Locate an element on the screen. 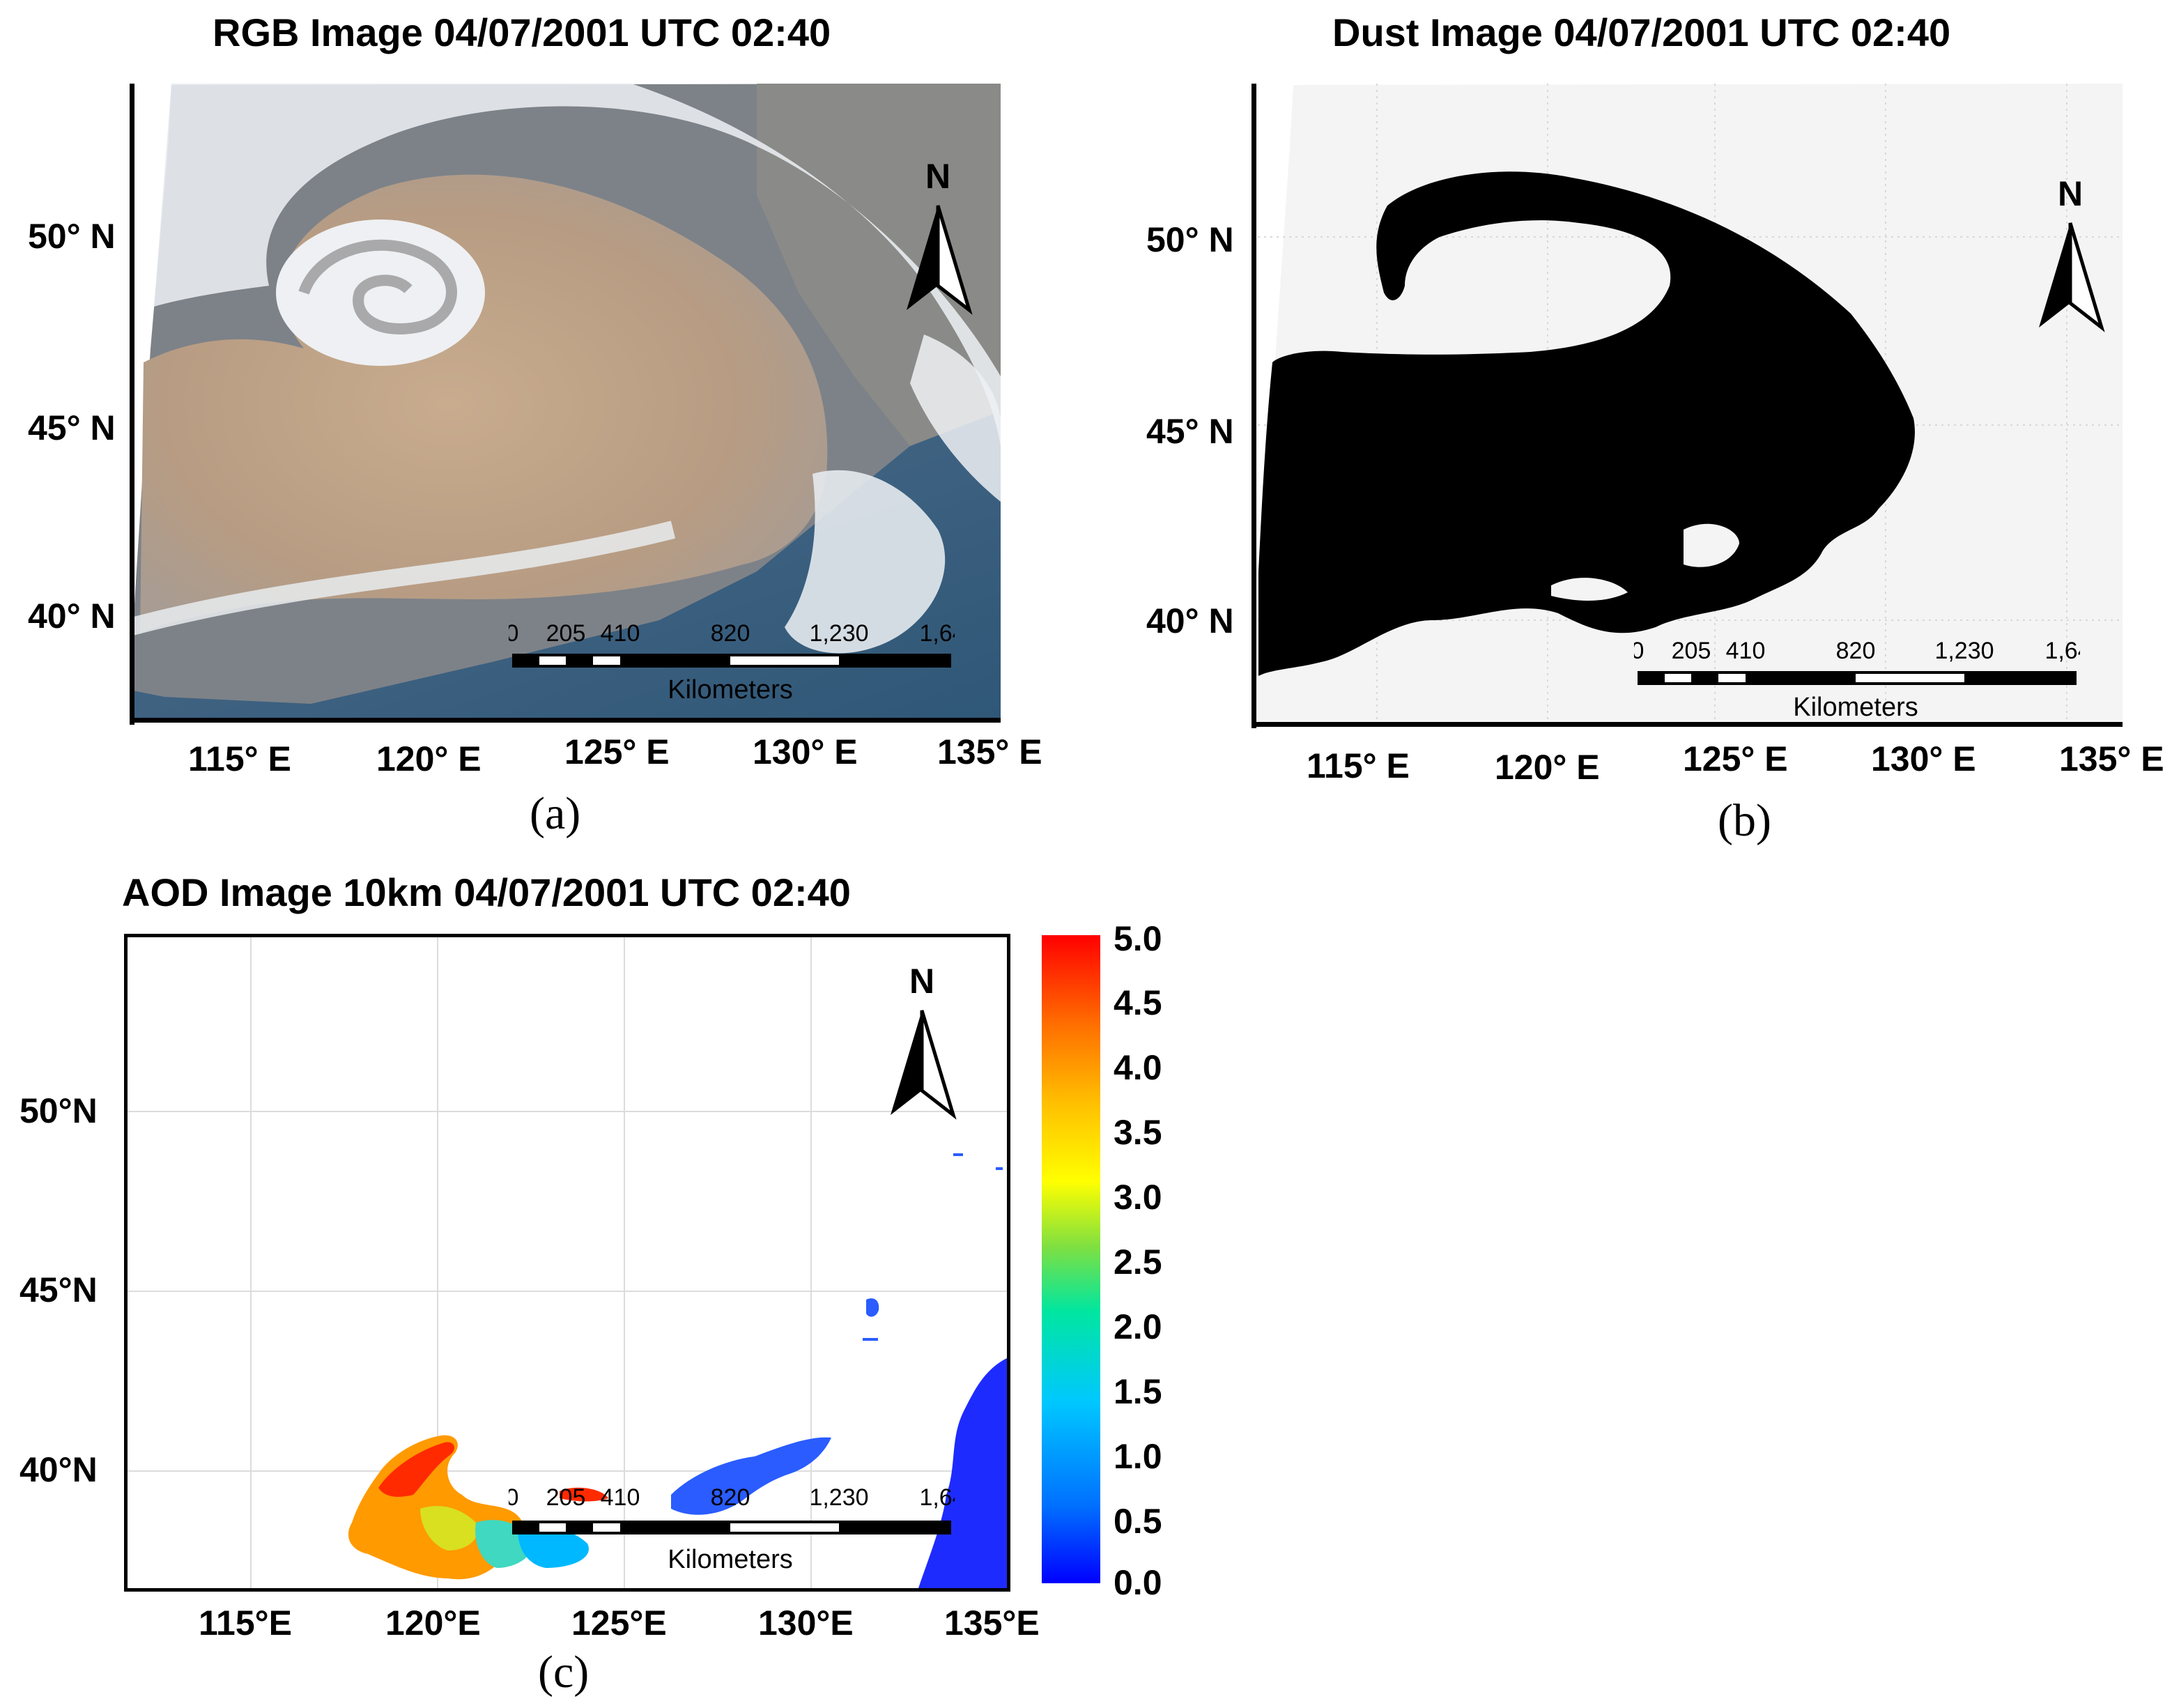 The width and height of the screenshot is (2172, 1708). panel-a-label: (a) is located at coordinates (555, 814).